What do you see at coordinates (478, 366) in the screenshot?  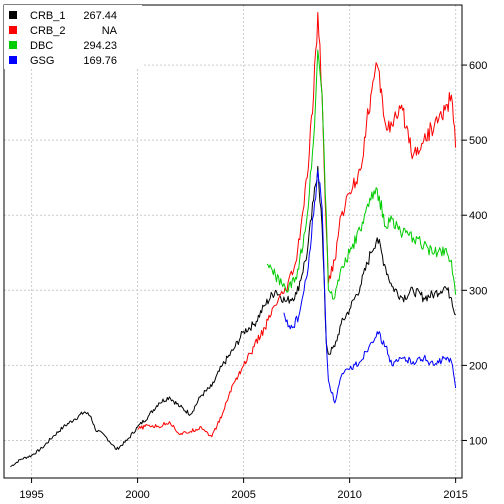 I see `y-tick-label: 200` at bounding box center [478, 366].